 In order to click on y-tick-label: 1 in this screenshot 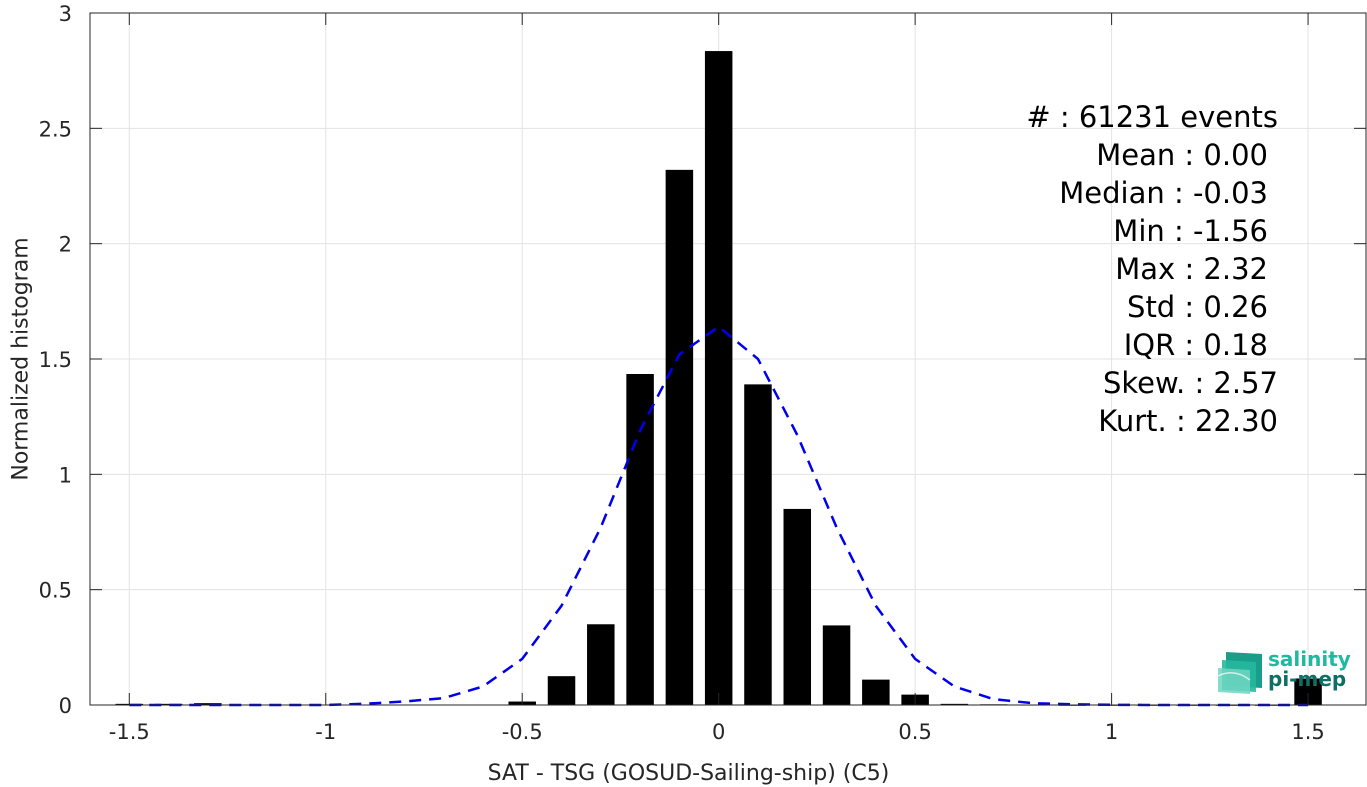, I will do `click(65, 475)`.